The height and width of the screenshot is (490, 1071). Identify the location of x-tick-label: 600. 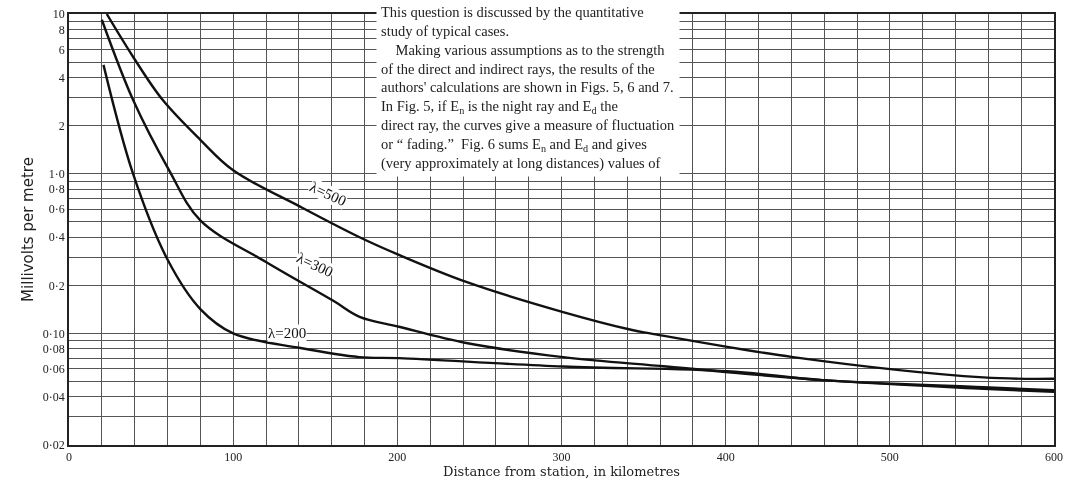
(1054, 457).